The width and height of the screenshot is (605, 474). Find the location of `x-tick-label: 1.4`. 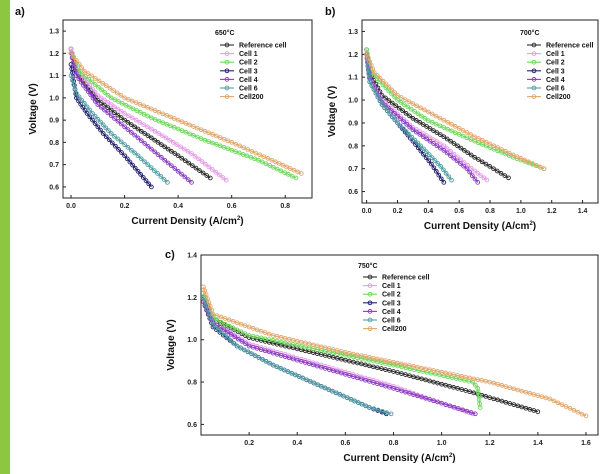

x-tick-label: 1.4 is located at coordinates (538, 443).